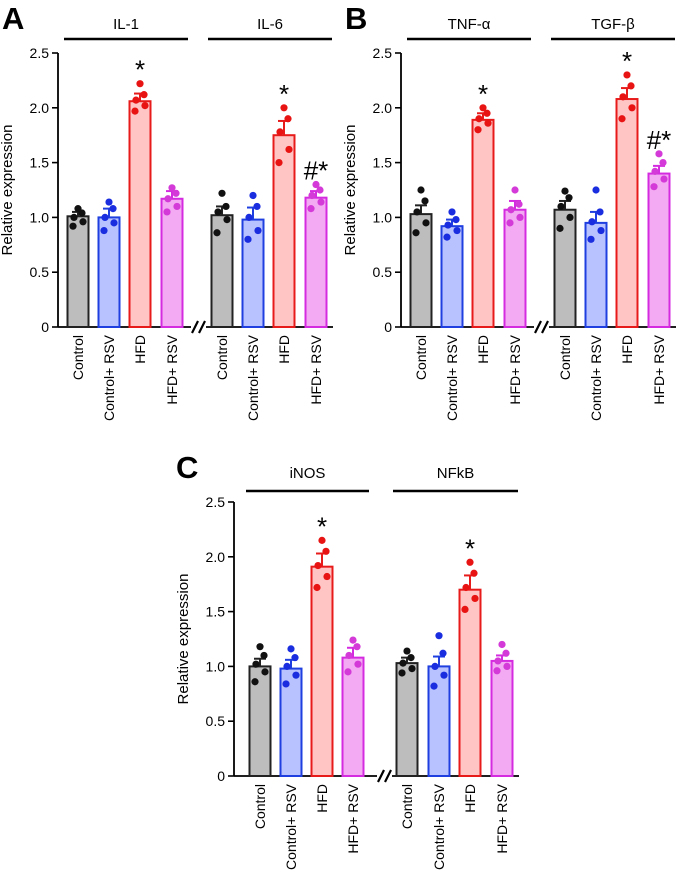 This screenshot has width=685, height=896. Describe the element at coordinates (388, 327) in the screenshot. I see `y-tick-label: 0` at that location.